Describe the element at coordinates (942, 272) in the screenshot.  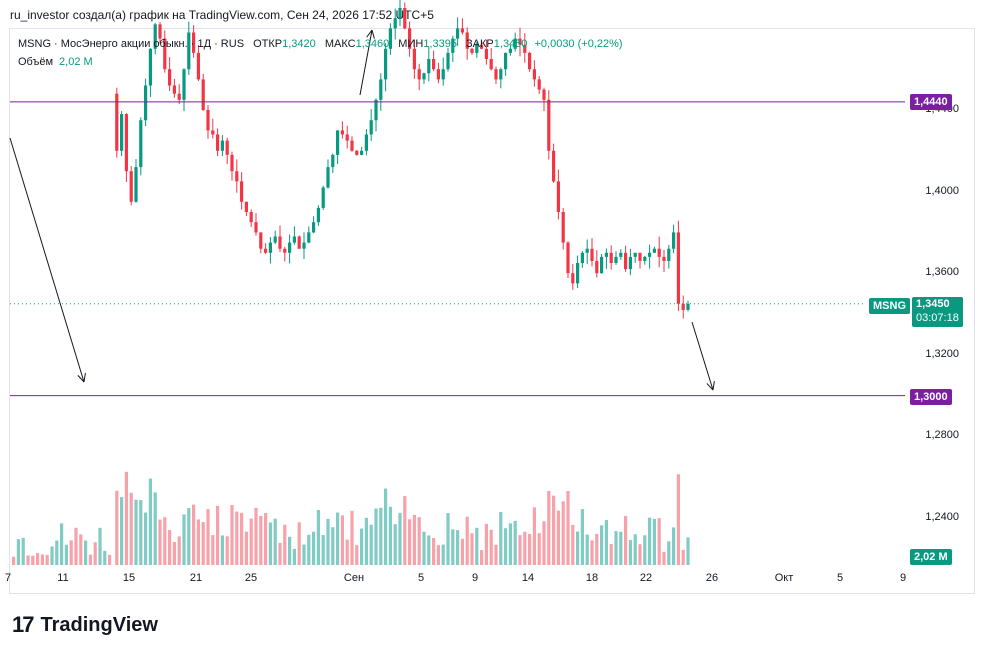
I see `price-tick: 1,3600` at that location.